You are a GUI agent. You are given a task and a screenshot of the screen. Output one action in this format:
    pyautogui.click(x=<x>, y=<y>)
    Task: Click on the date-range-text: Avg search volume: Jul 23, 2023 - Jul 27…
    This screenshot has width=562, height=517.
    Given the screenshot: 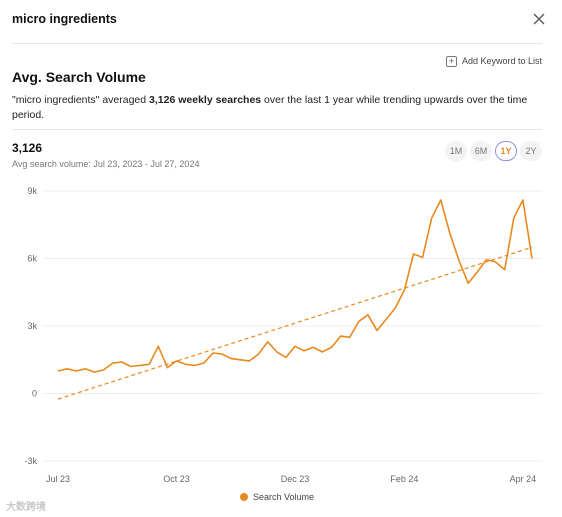 What is the action you would take?
    pyautogui.click(x=106, y=164)
    